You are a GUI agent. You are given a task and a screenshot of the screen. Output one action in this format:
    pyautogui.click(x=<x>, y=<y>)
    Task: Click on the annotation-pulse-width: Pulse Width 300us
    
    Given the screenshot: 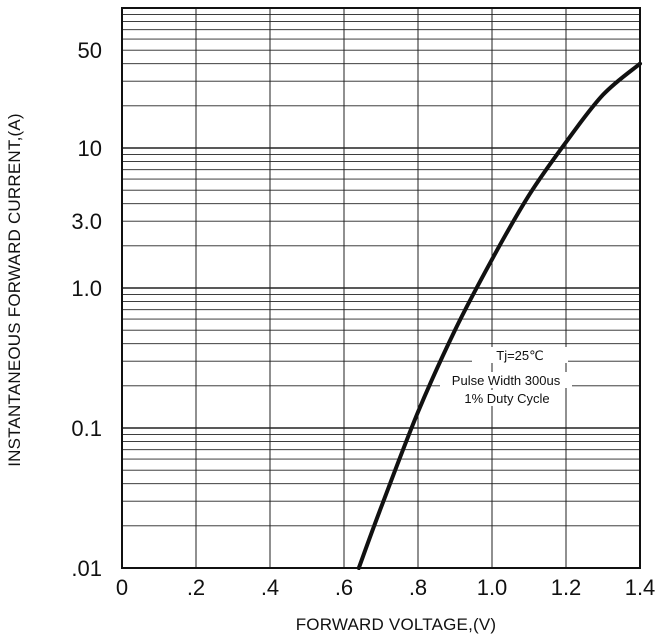 What is the action you would take?
    pyautogui.click(x=506, y=380)
    